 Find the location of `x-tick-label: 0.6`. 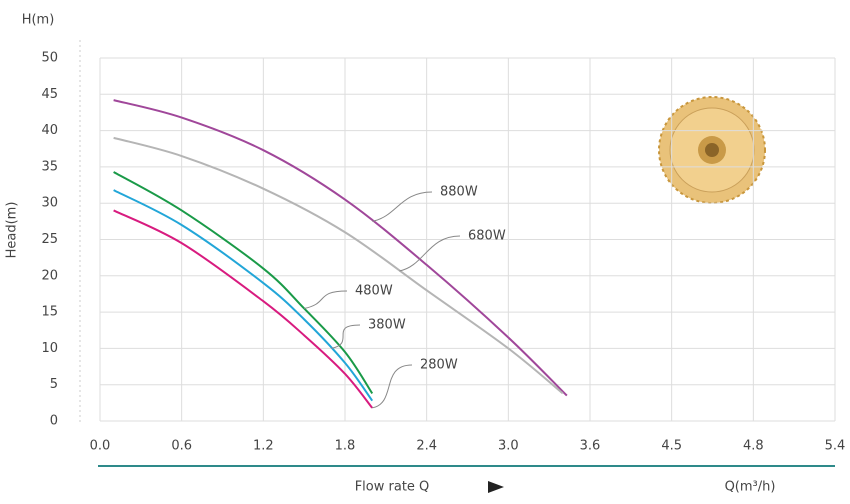

x-tick-label: 0.6 is located at coordinates (181, 446).